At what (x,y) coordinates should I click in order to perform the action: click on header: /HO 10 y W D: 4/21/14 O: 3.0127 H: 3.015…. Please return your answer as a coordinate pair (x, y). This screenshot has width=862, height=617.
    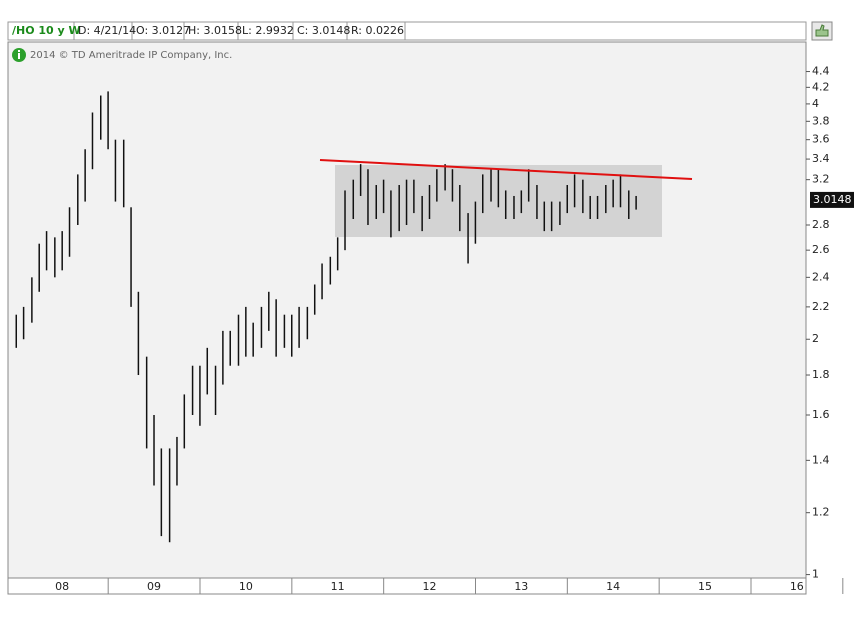
    Looking at the image, I should click on (407, 31).